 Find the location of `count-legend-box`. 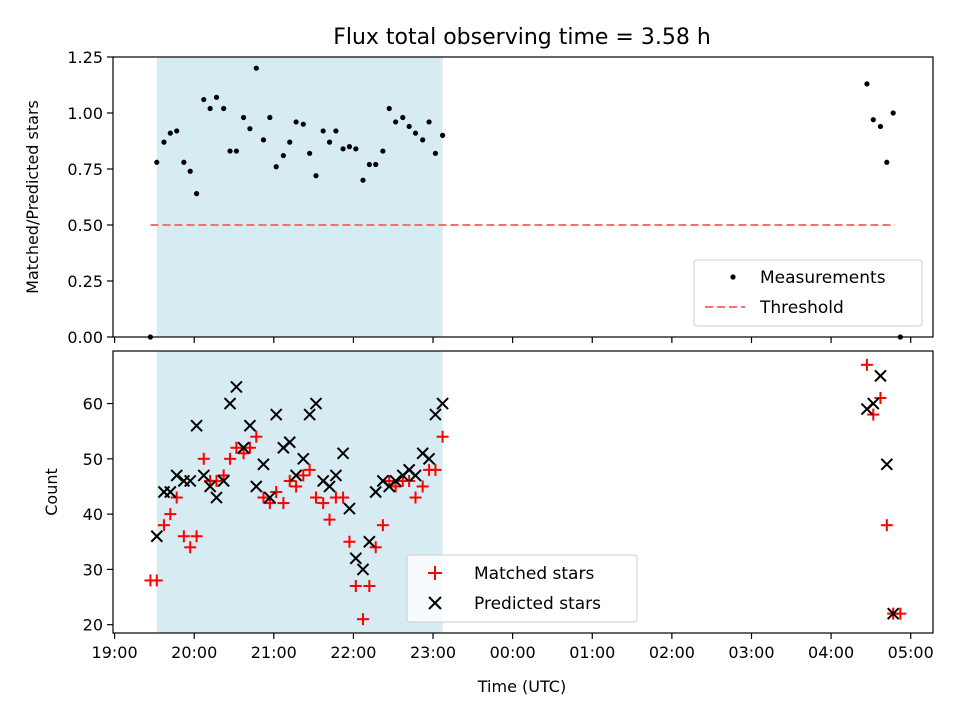

count-legend-box is located at coordinates (522, 588).